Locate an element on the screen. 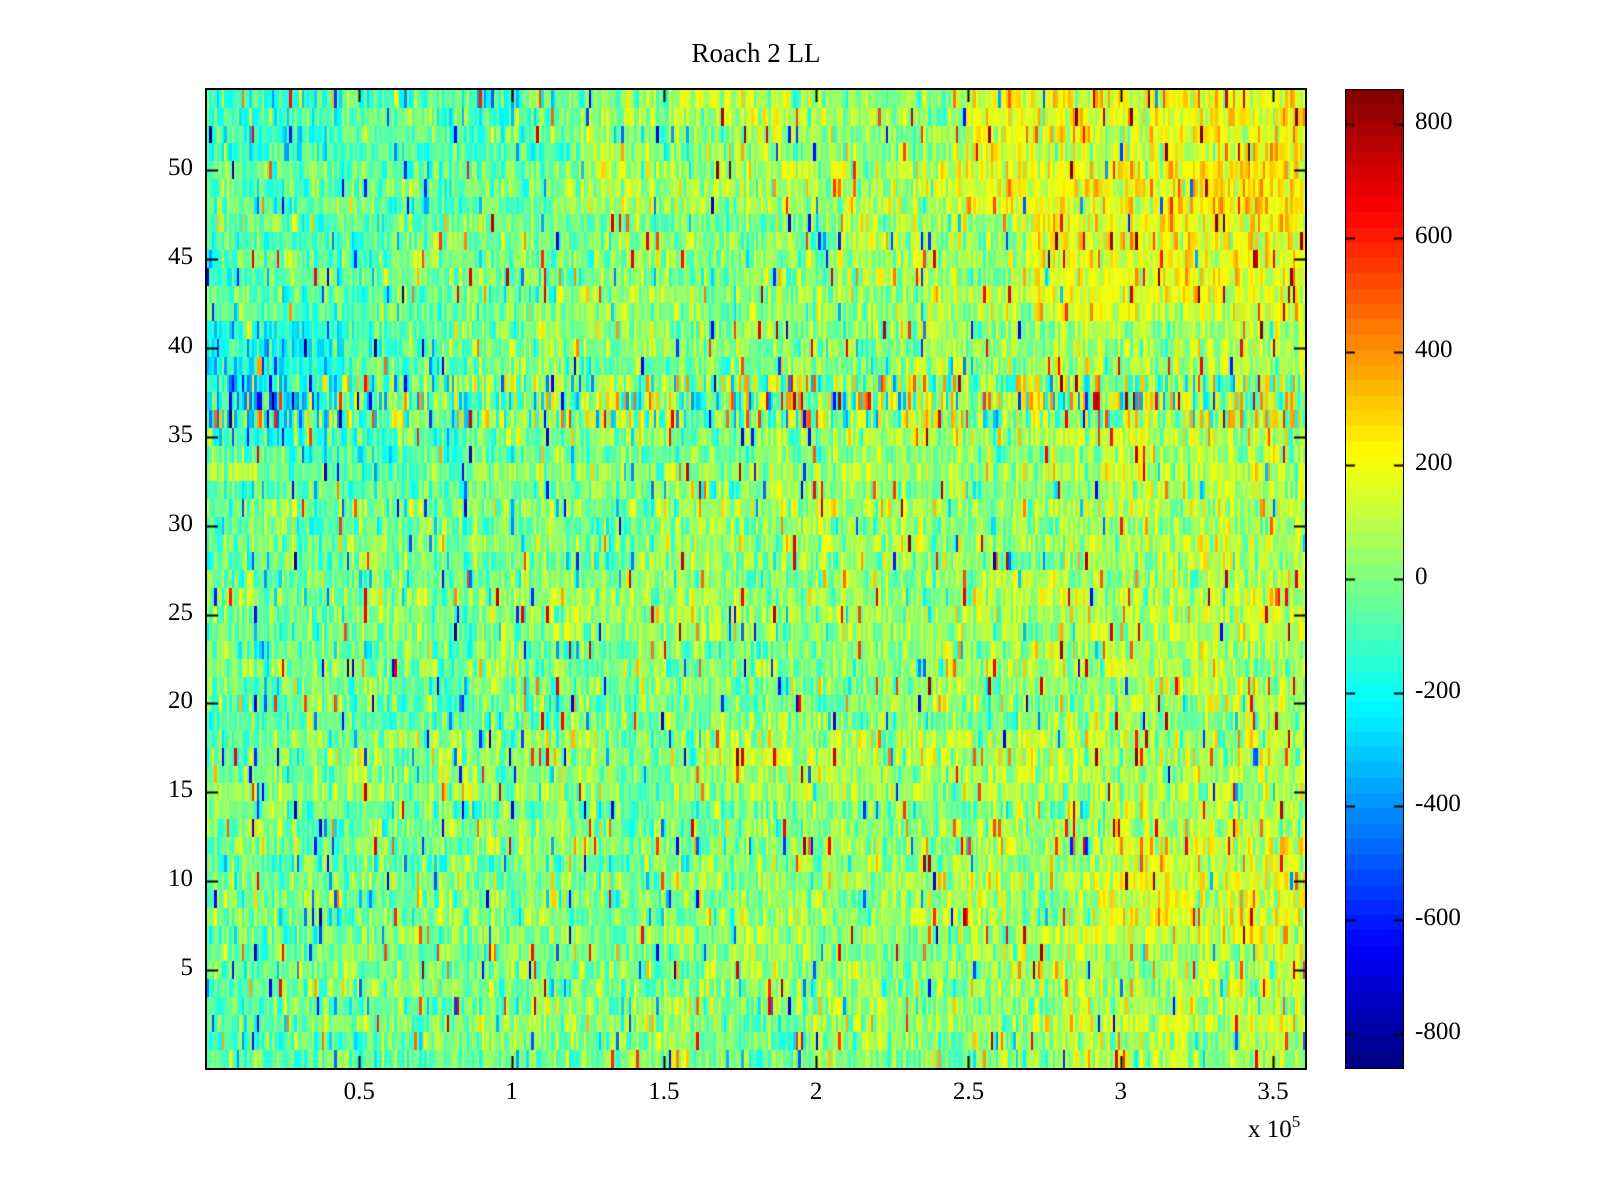 Image resolution: width=1600 pixels, height=1200 pixels. y-tick-label-40: 40 is located at coordinates (180, 345).